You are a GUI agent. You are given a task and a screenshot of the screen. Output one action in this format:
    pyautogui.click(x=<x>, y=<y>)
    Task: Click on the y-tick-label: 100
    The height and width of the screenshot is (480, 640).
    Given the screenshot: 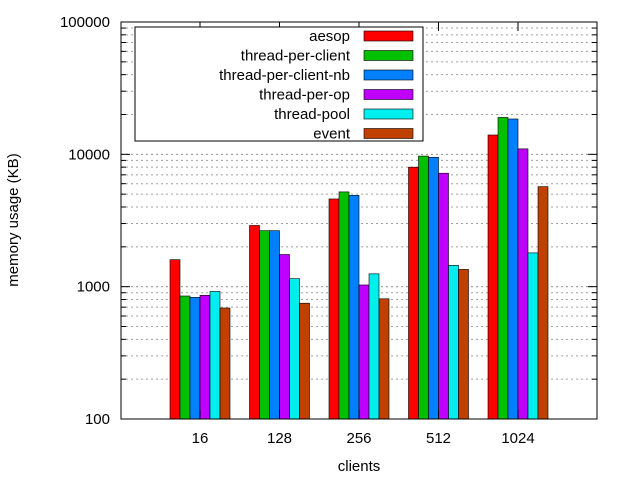 What is the action you would take?
    pyautogui.click(x=97, y=419)
    